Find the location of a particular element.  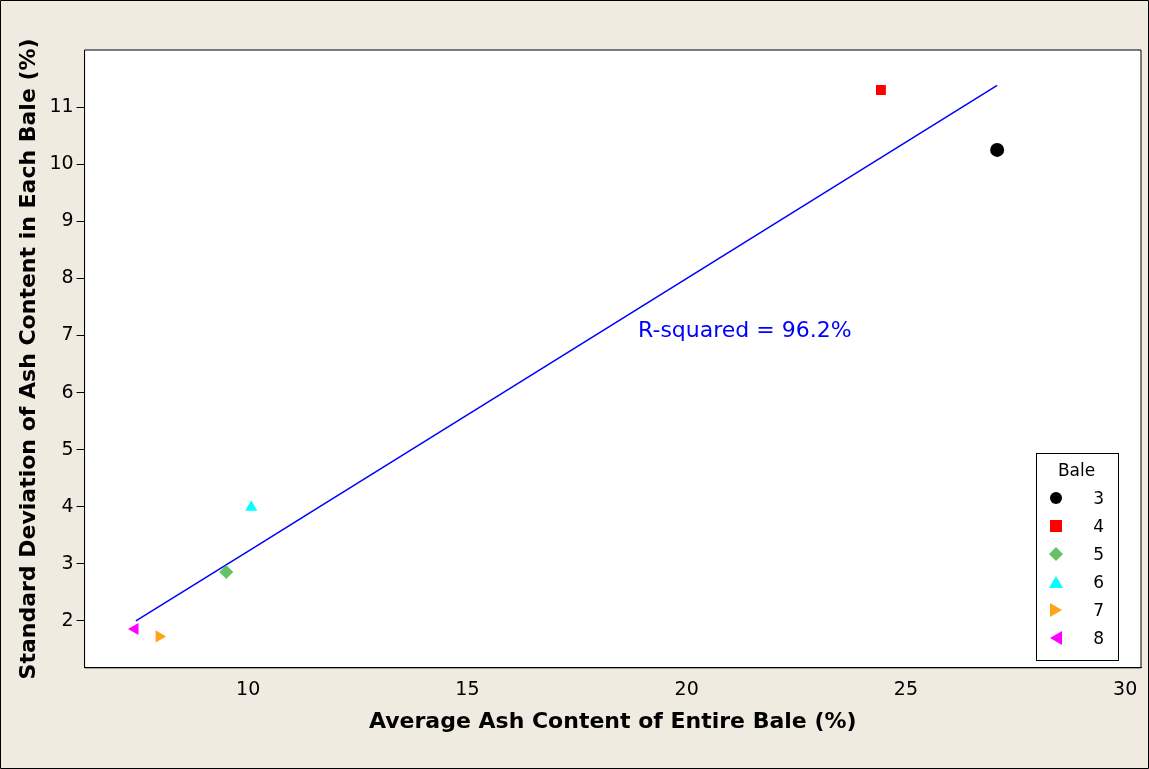

x-tick-label: 15 is located at coordinates (467, 688).